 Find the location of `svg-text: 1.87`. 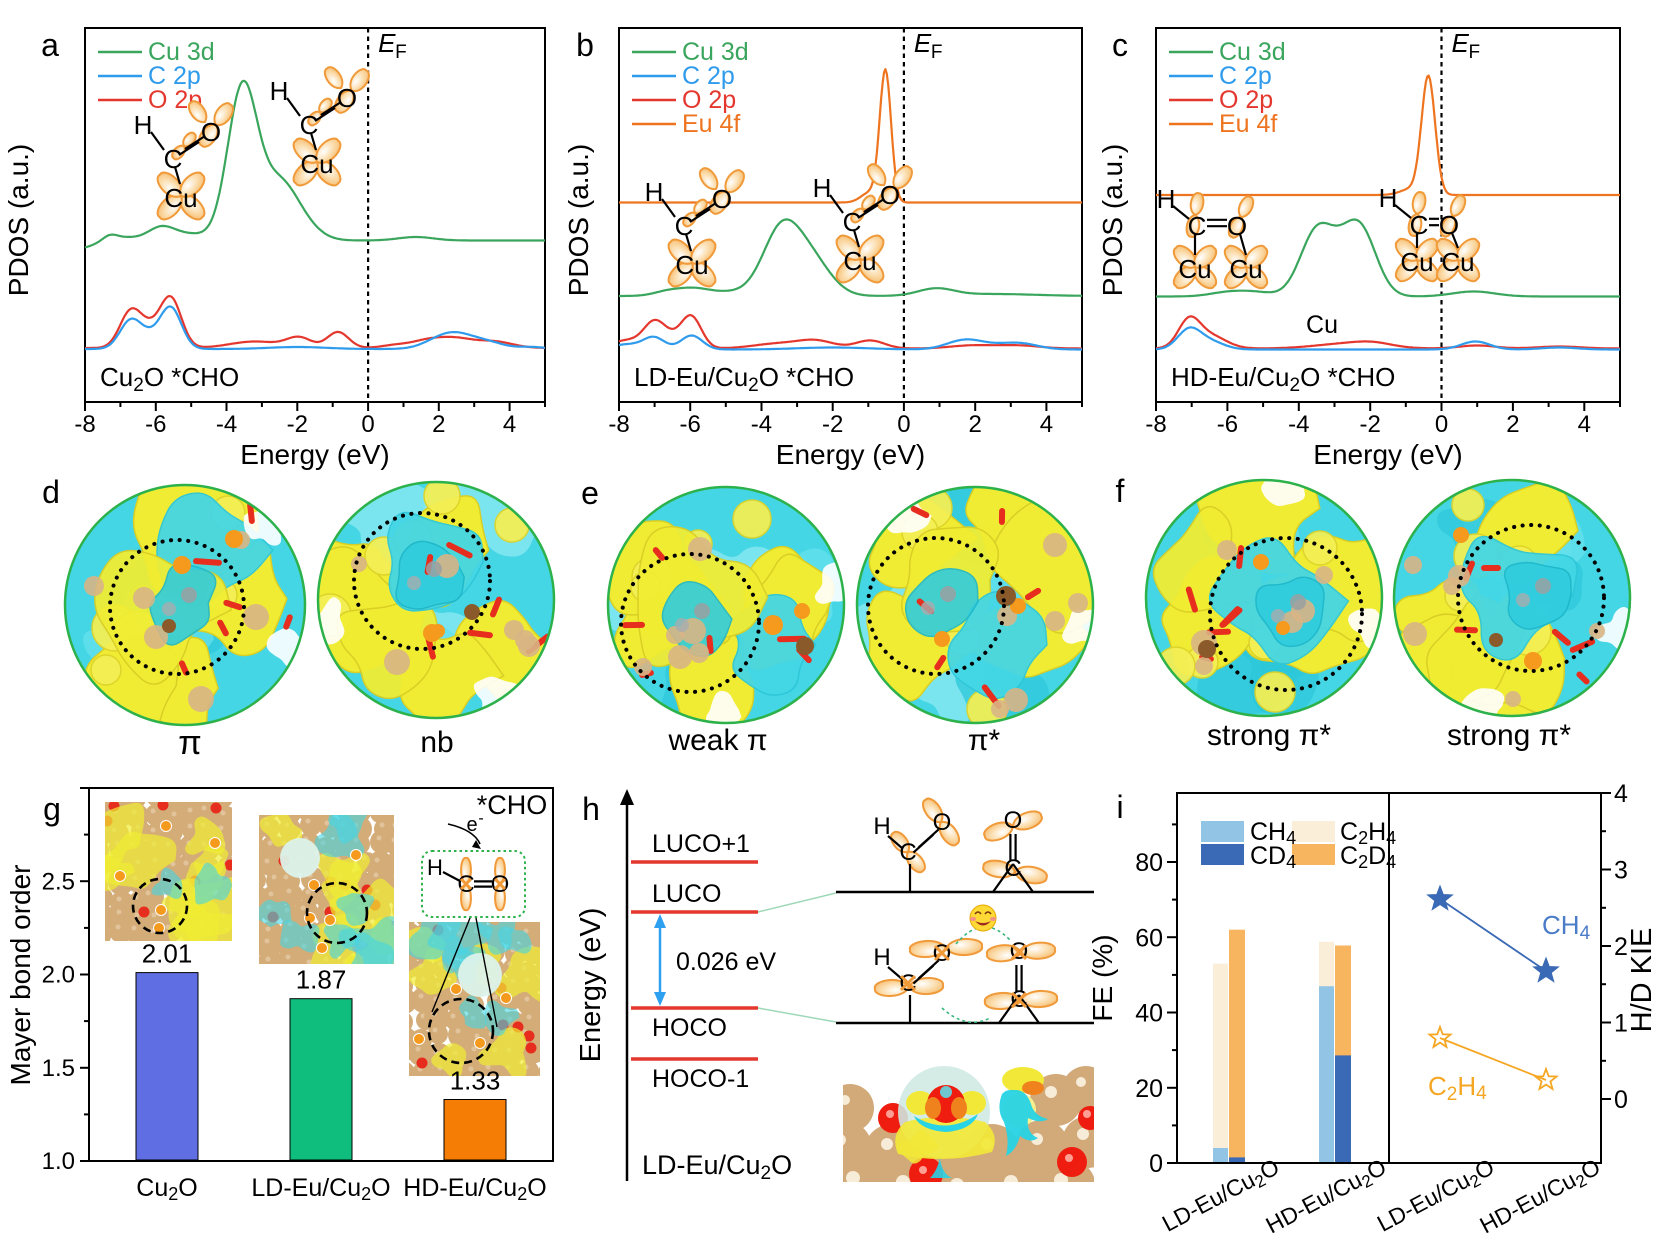

svg-text: 1.87 is located at coordinates (321, 980).